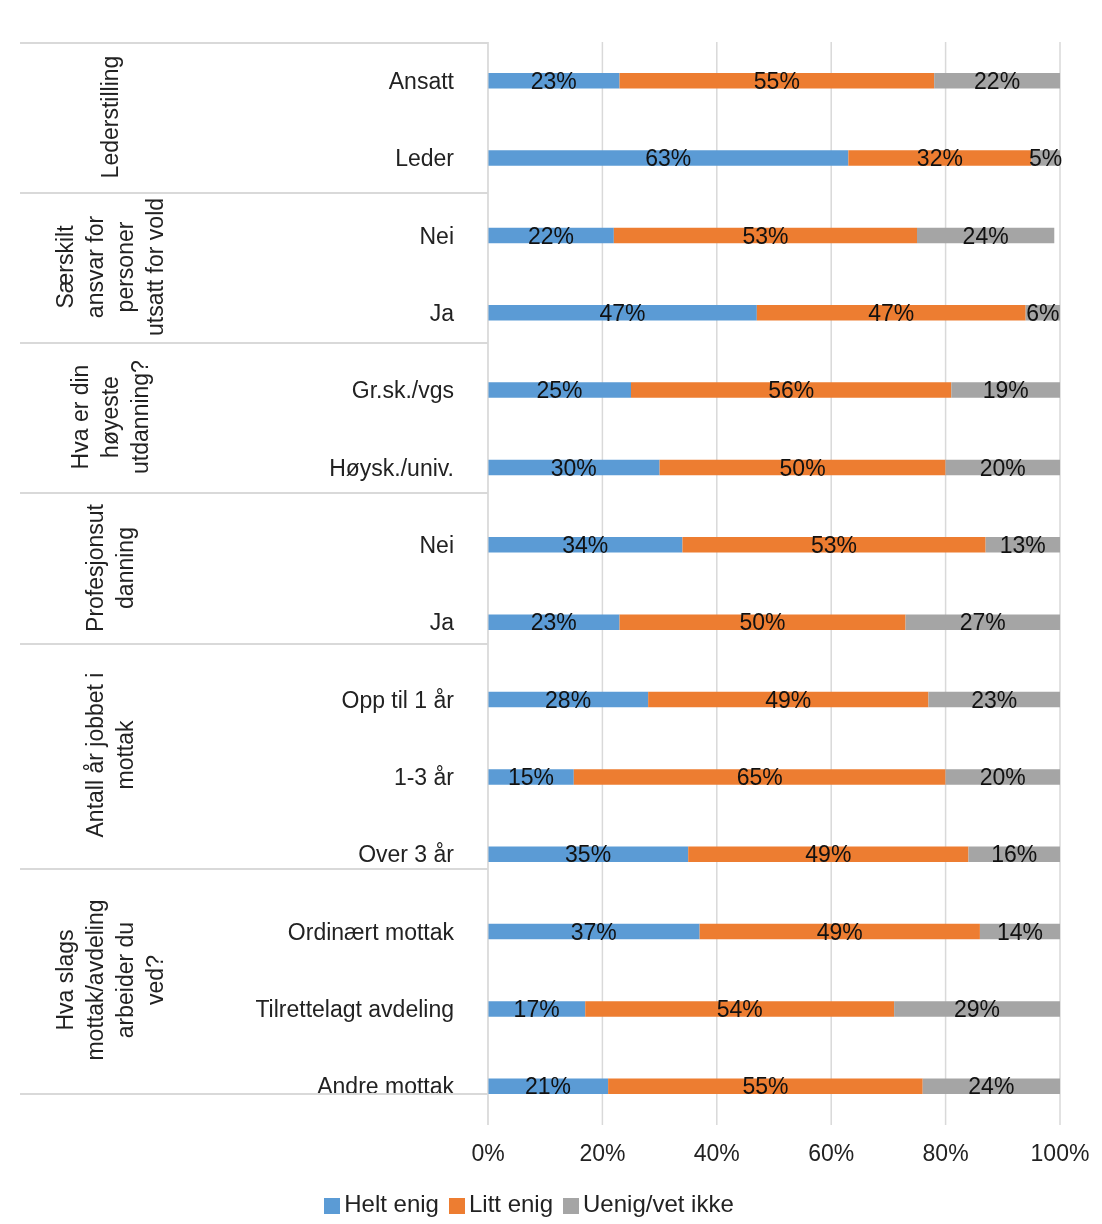 The width and height of the screenshot is (1102, 1224). Describe the element at coordinates (354, 1009) in the screenshot. I see `y-tick-label: Tilrettelagt avdeling` at that location.